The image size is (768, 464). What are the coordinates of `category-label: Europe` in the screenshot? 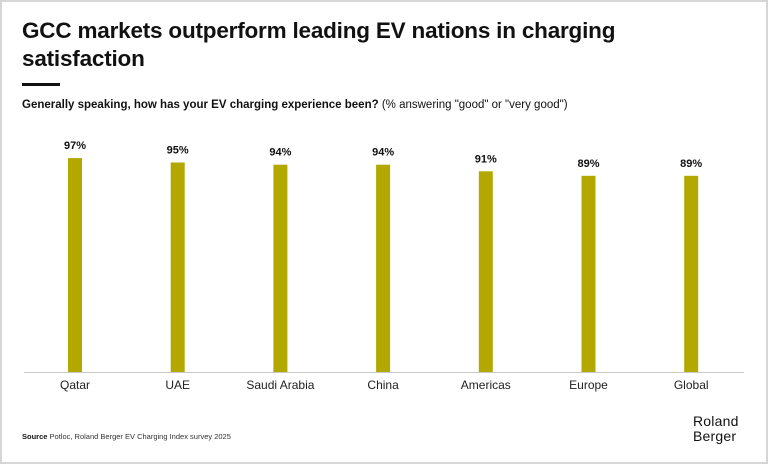 It's located at (588, 385).